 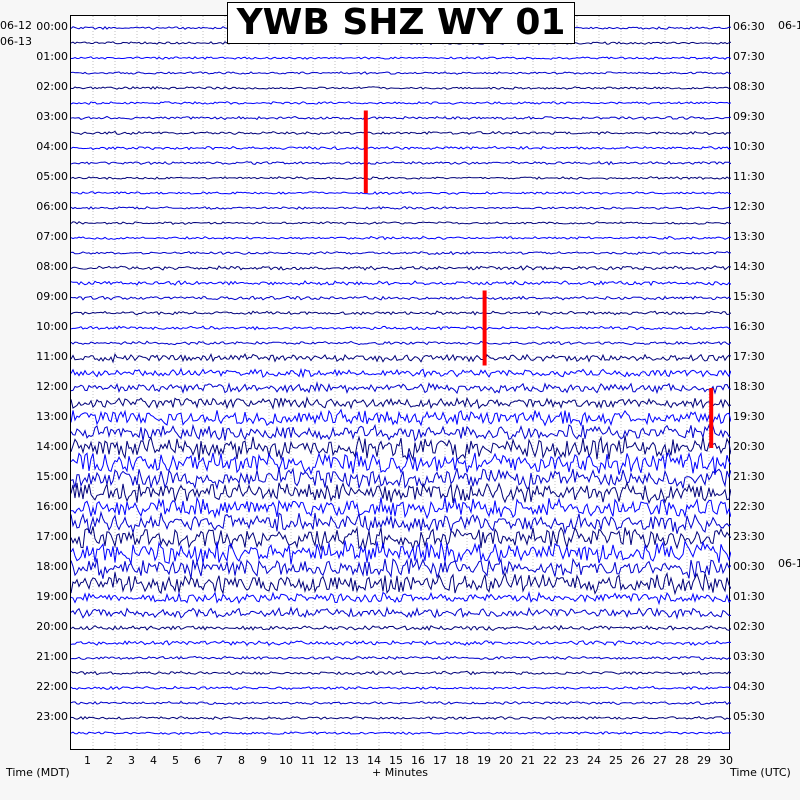 I want to click on left-hour-label: 11:00, so click(x=52, y=356).